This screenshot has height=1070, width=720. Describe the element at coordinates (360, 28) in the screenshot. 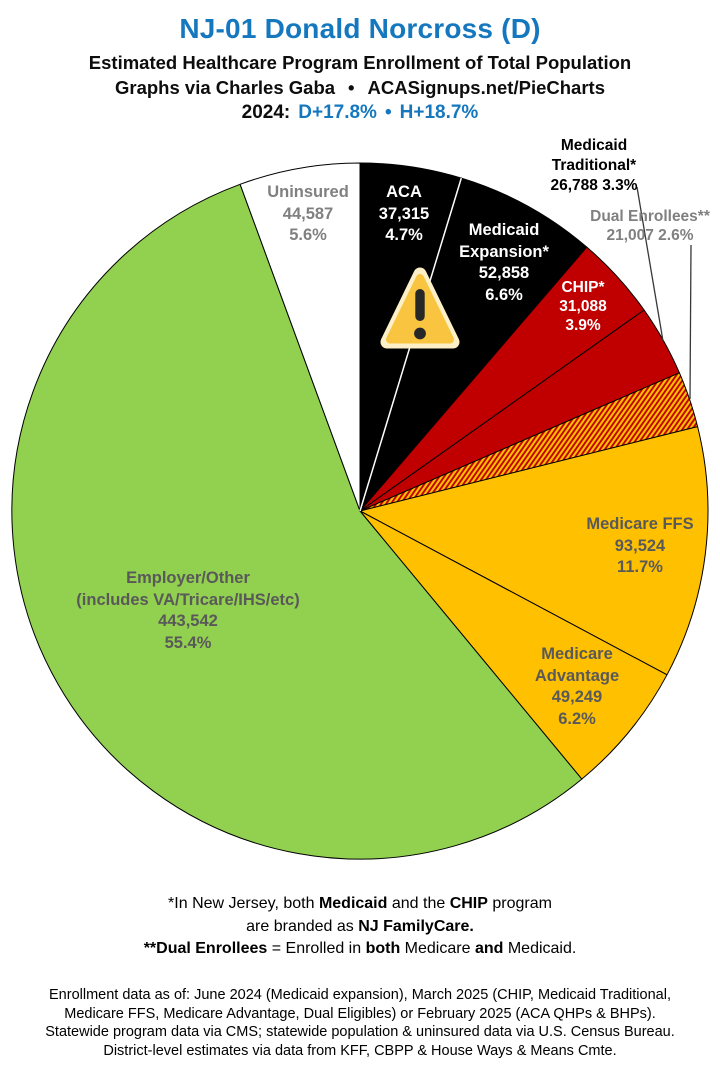

I see `page-title: NJ-01 Donald Norcross (D)` at that location.